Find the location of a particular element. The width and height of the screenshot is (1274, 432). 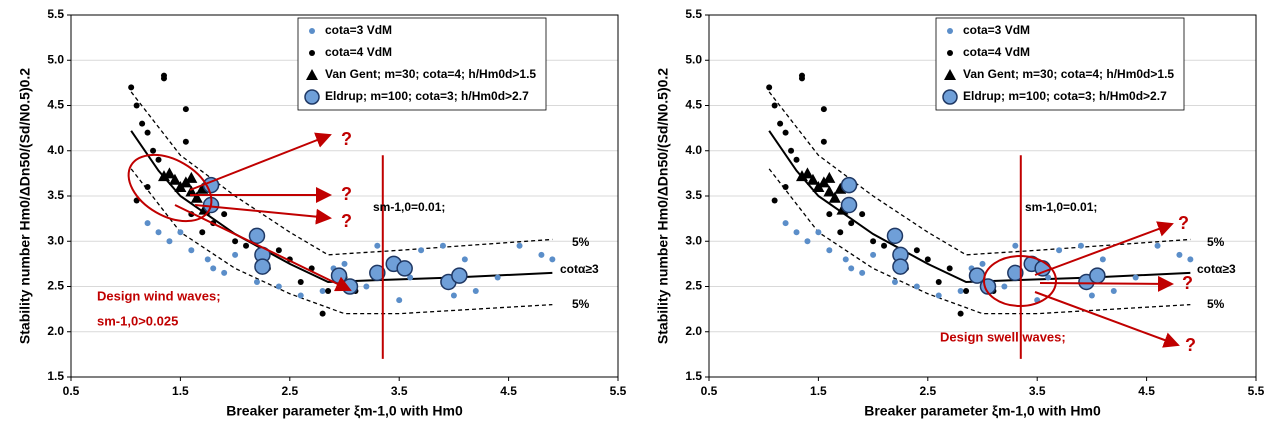

annotation: sm-1,0=0.01; is located at coordinates (409, 207).